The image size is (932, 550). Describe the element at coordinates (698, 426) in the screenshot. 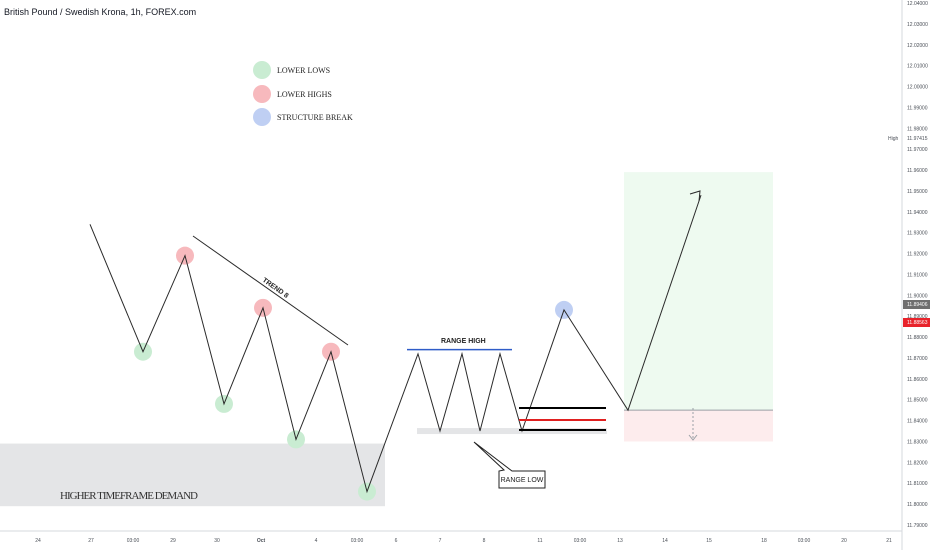

I see `stop-zone` at that location.